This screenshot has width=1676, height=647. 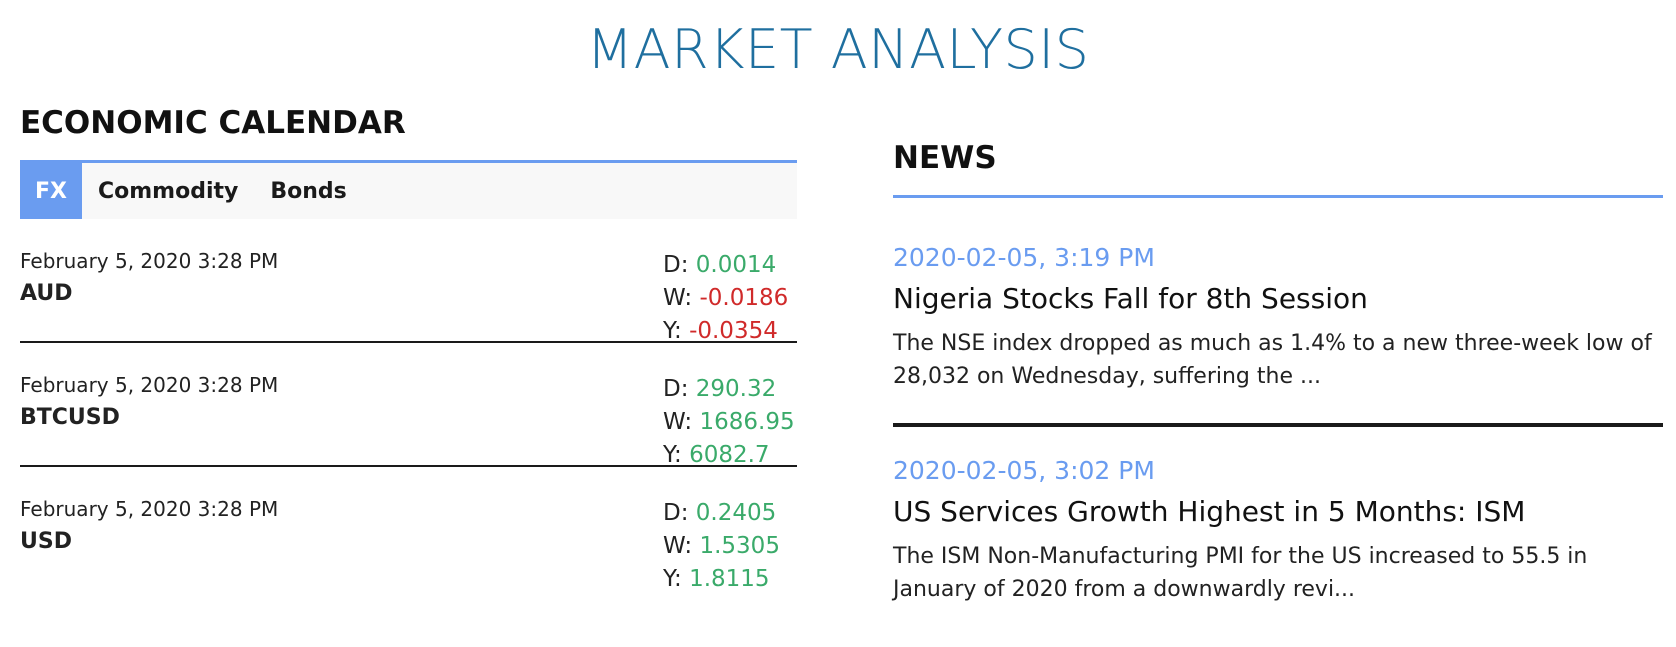 What do you see at coordinates (1024, 258) in the screenshot?
I see `news-timestamp: 2020-02-05, 3:19 PM` at bounding box center [1024, 258].